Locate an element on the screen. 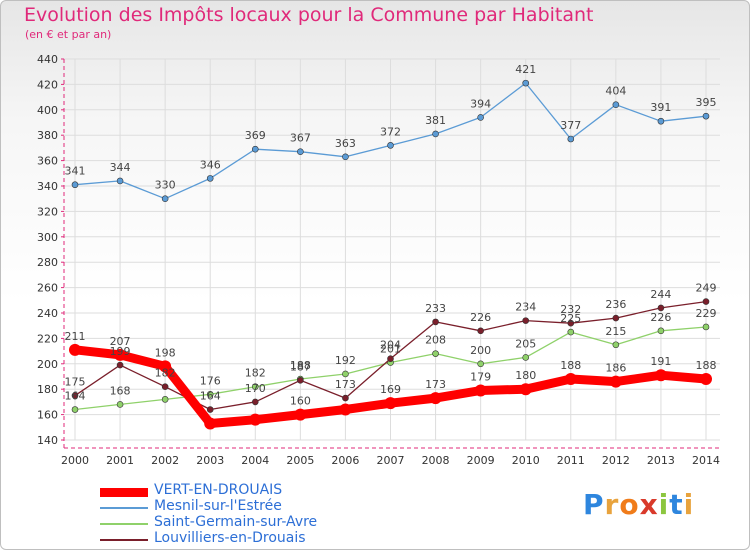 This screenshot has width=750, height=550. y-tick-label: 260 is located at coordinates (47, 288).